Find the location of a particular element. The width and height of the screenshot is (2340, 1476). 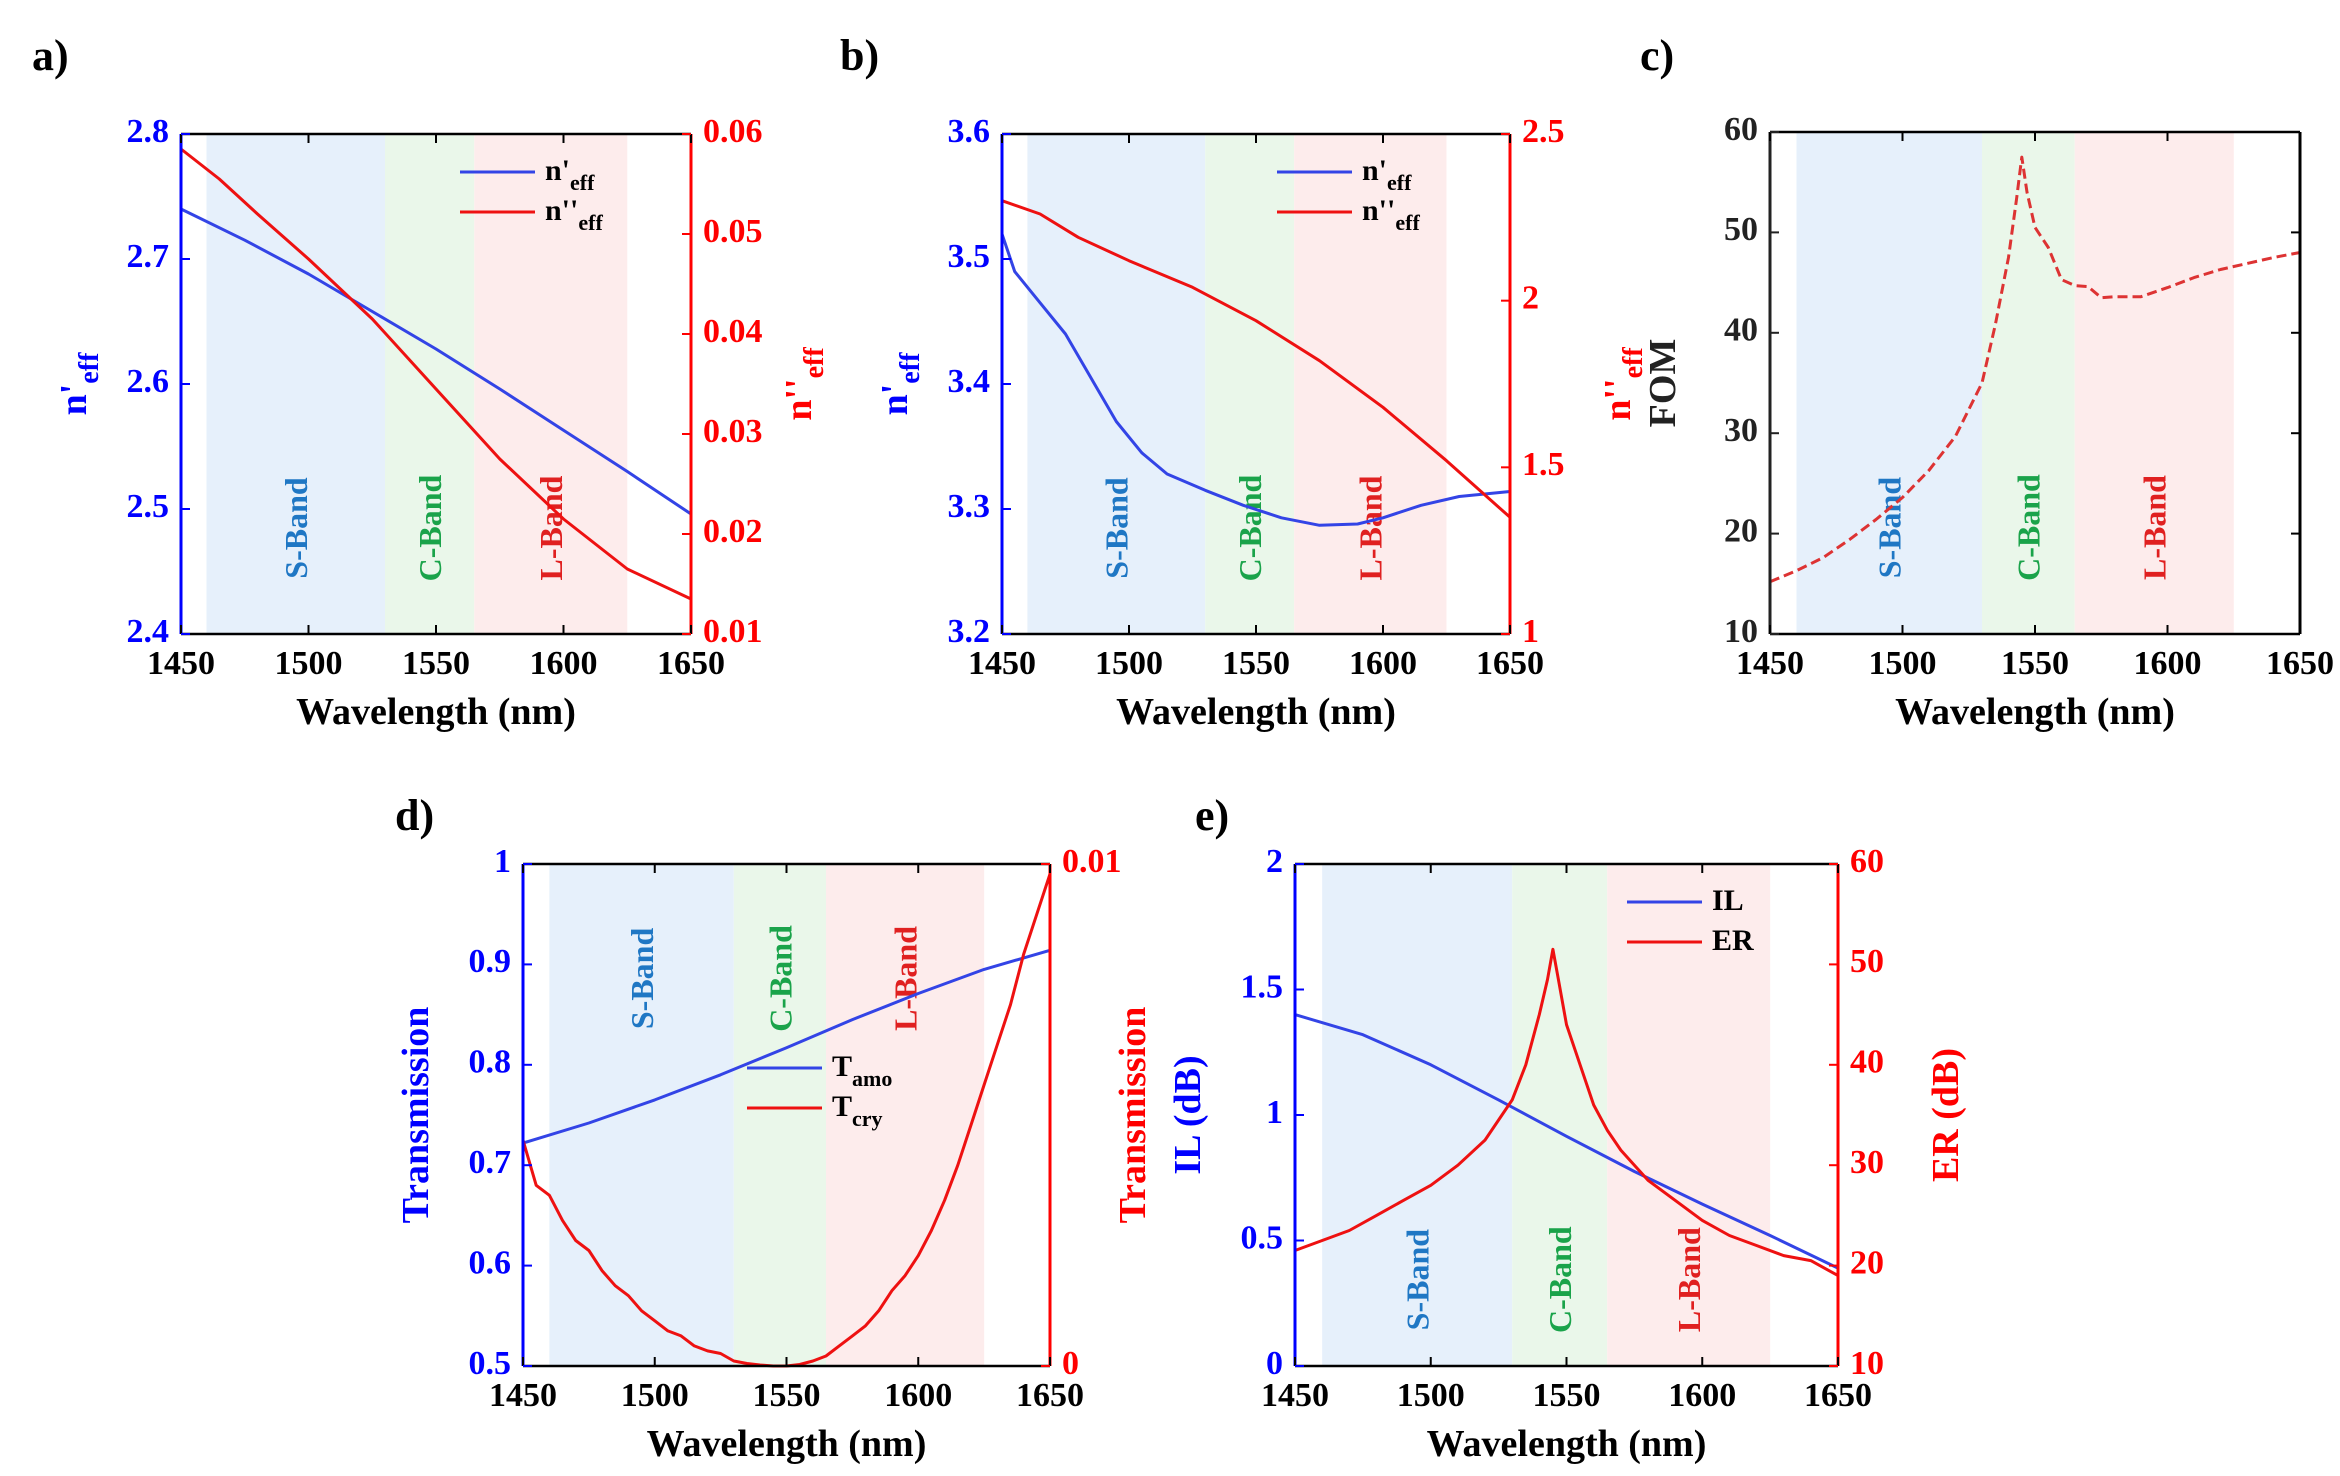

y-tick-label-right: 0.06 is located at coordinates (733, 131).